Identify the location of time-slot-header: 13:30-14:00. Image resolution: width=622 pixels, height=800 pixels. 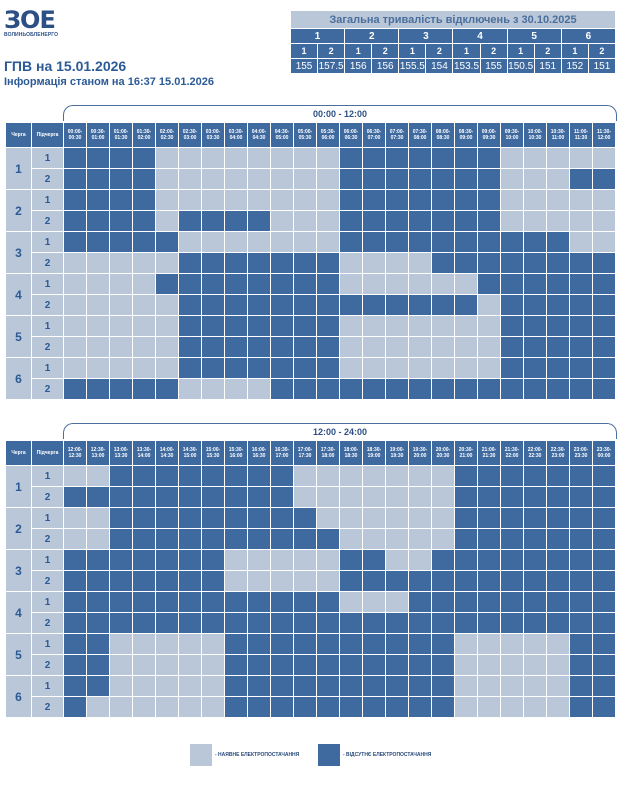
(144, 453).